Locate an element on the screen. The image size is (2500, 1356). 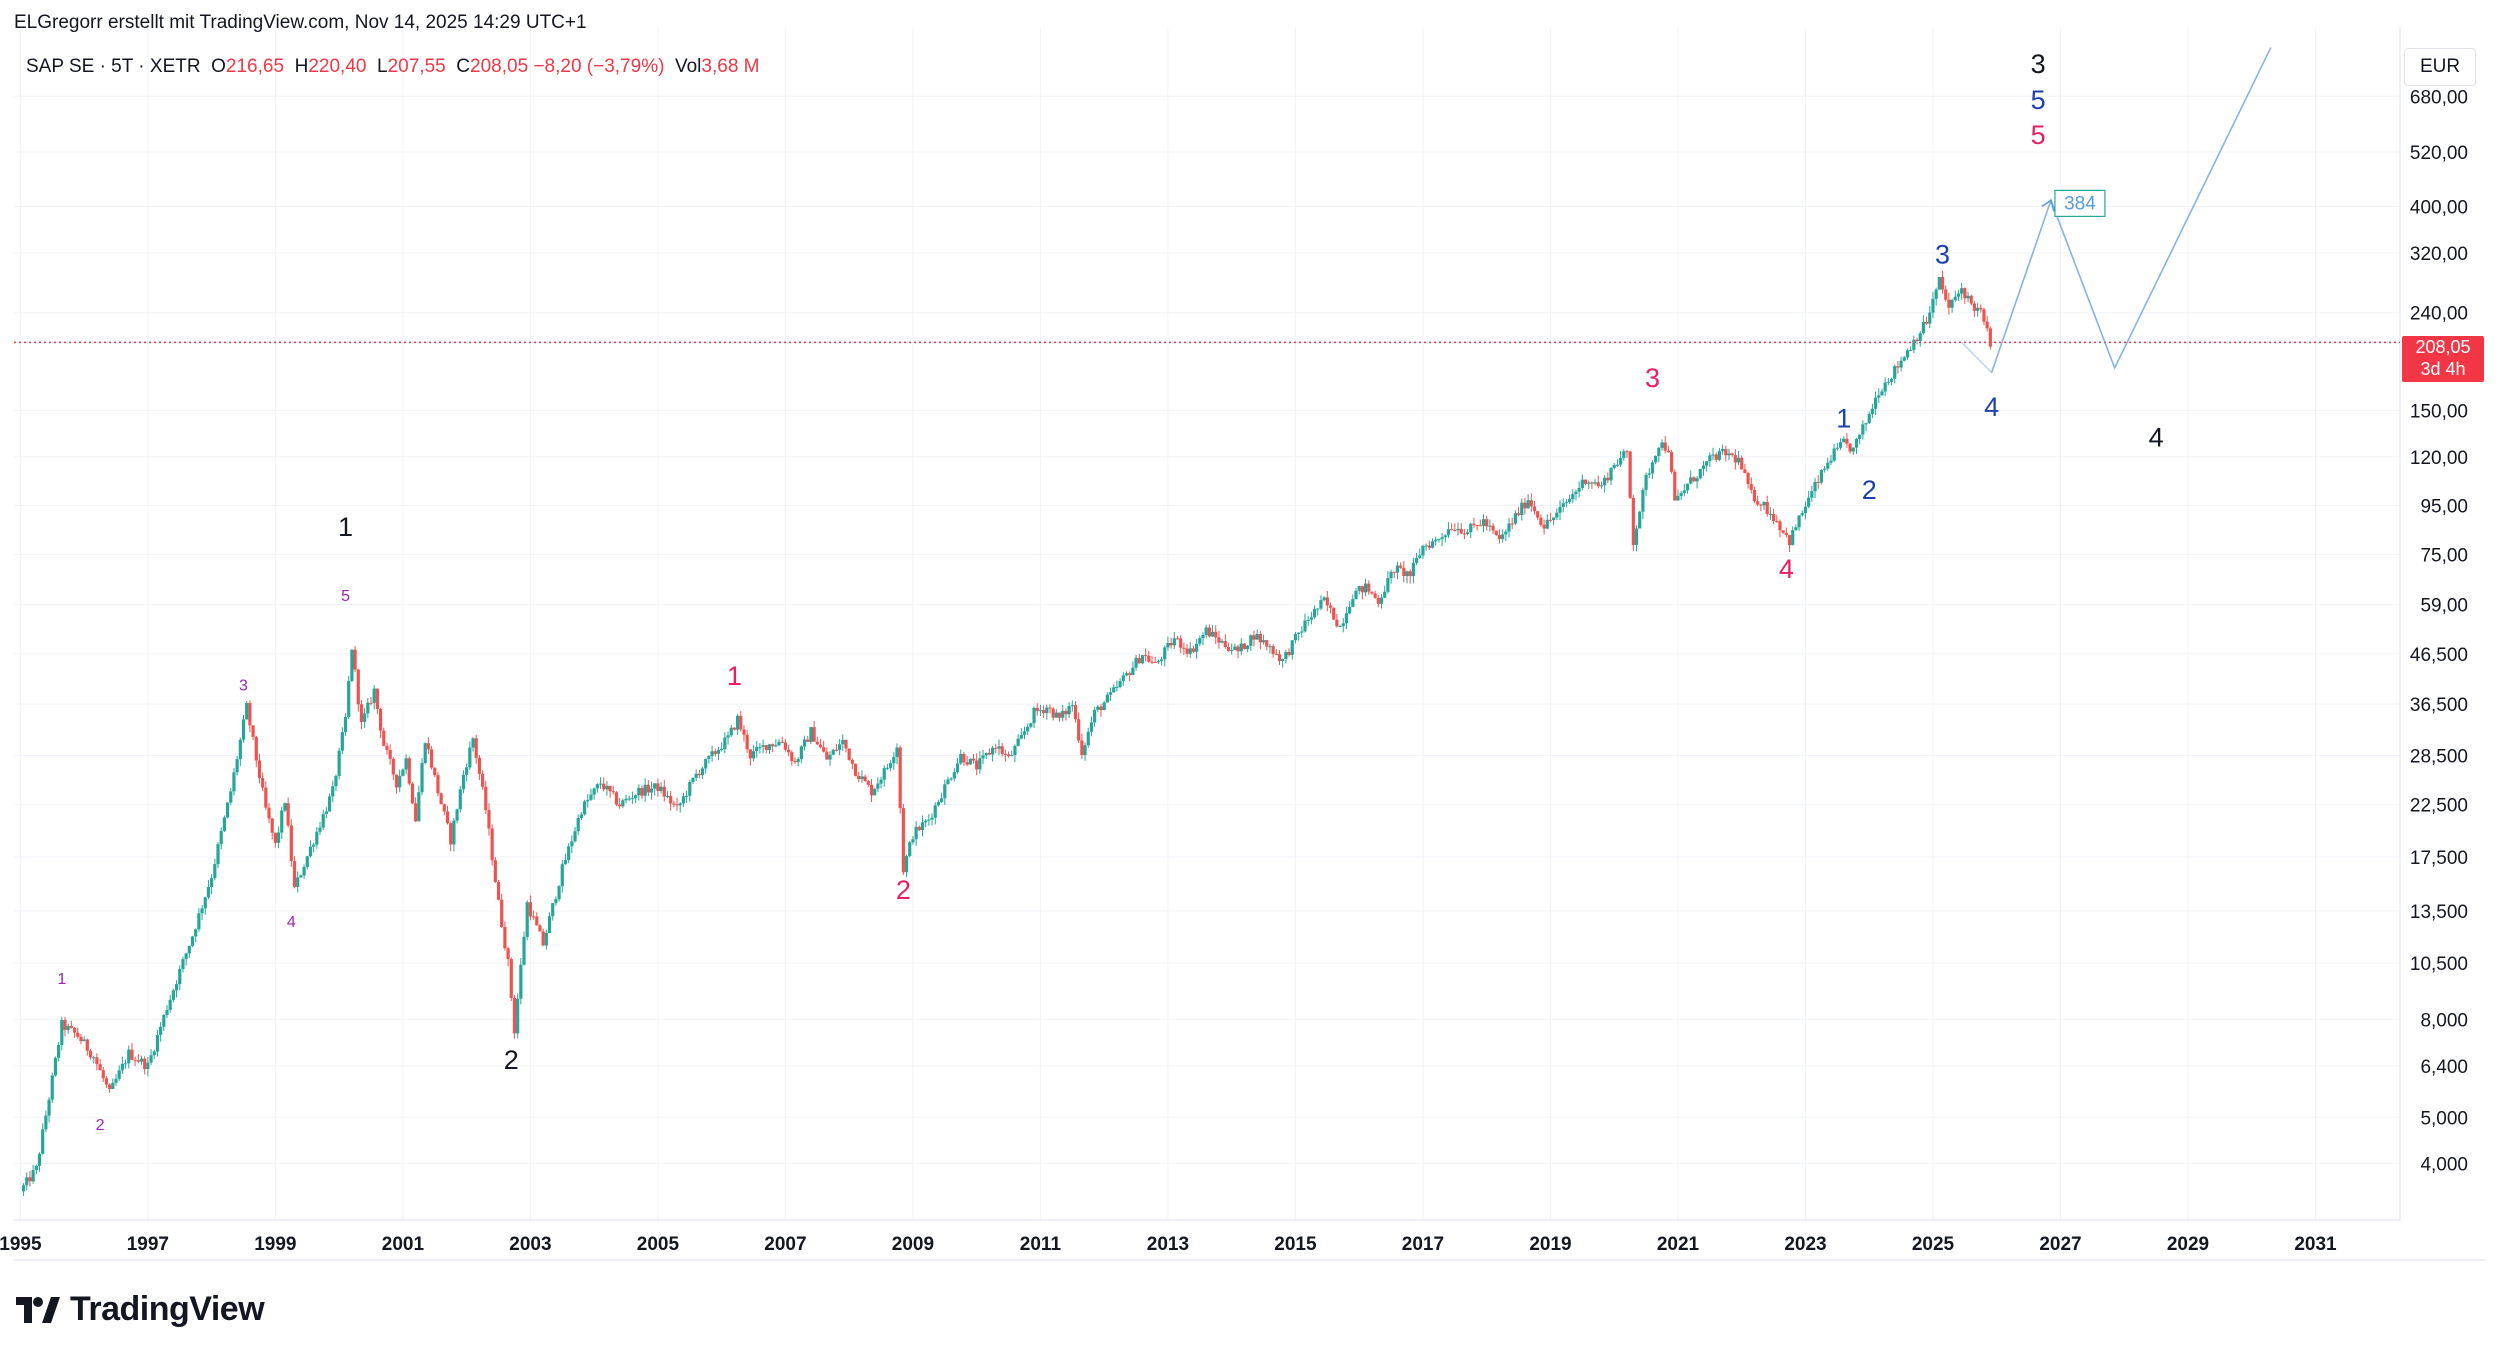
wave-label-blue-1: 1 is located at coordinates (1843, 419).